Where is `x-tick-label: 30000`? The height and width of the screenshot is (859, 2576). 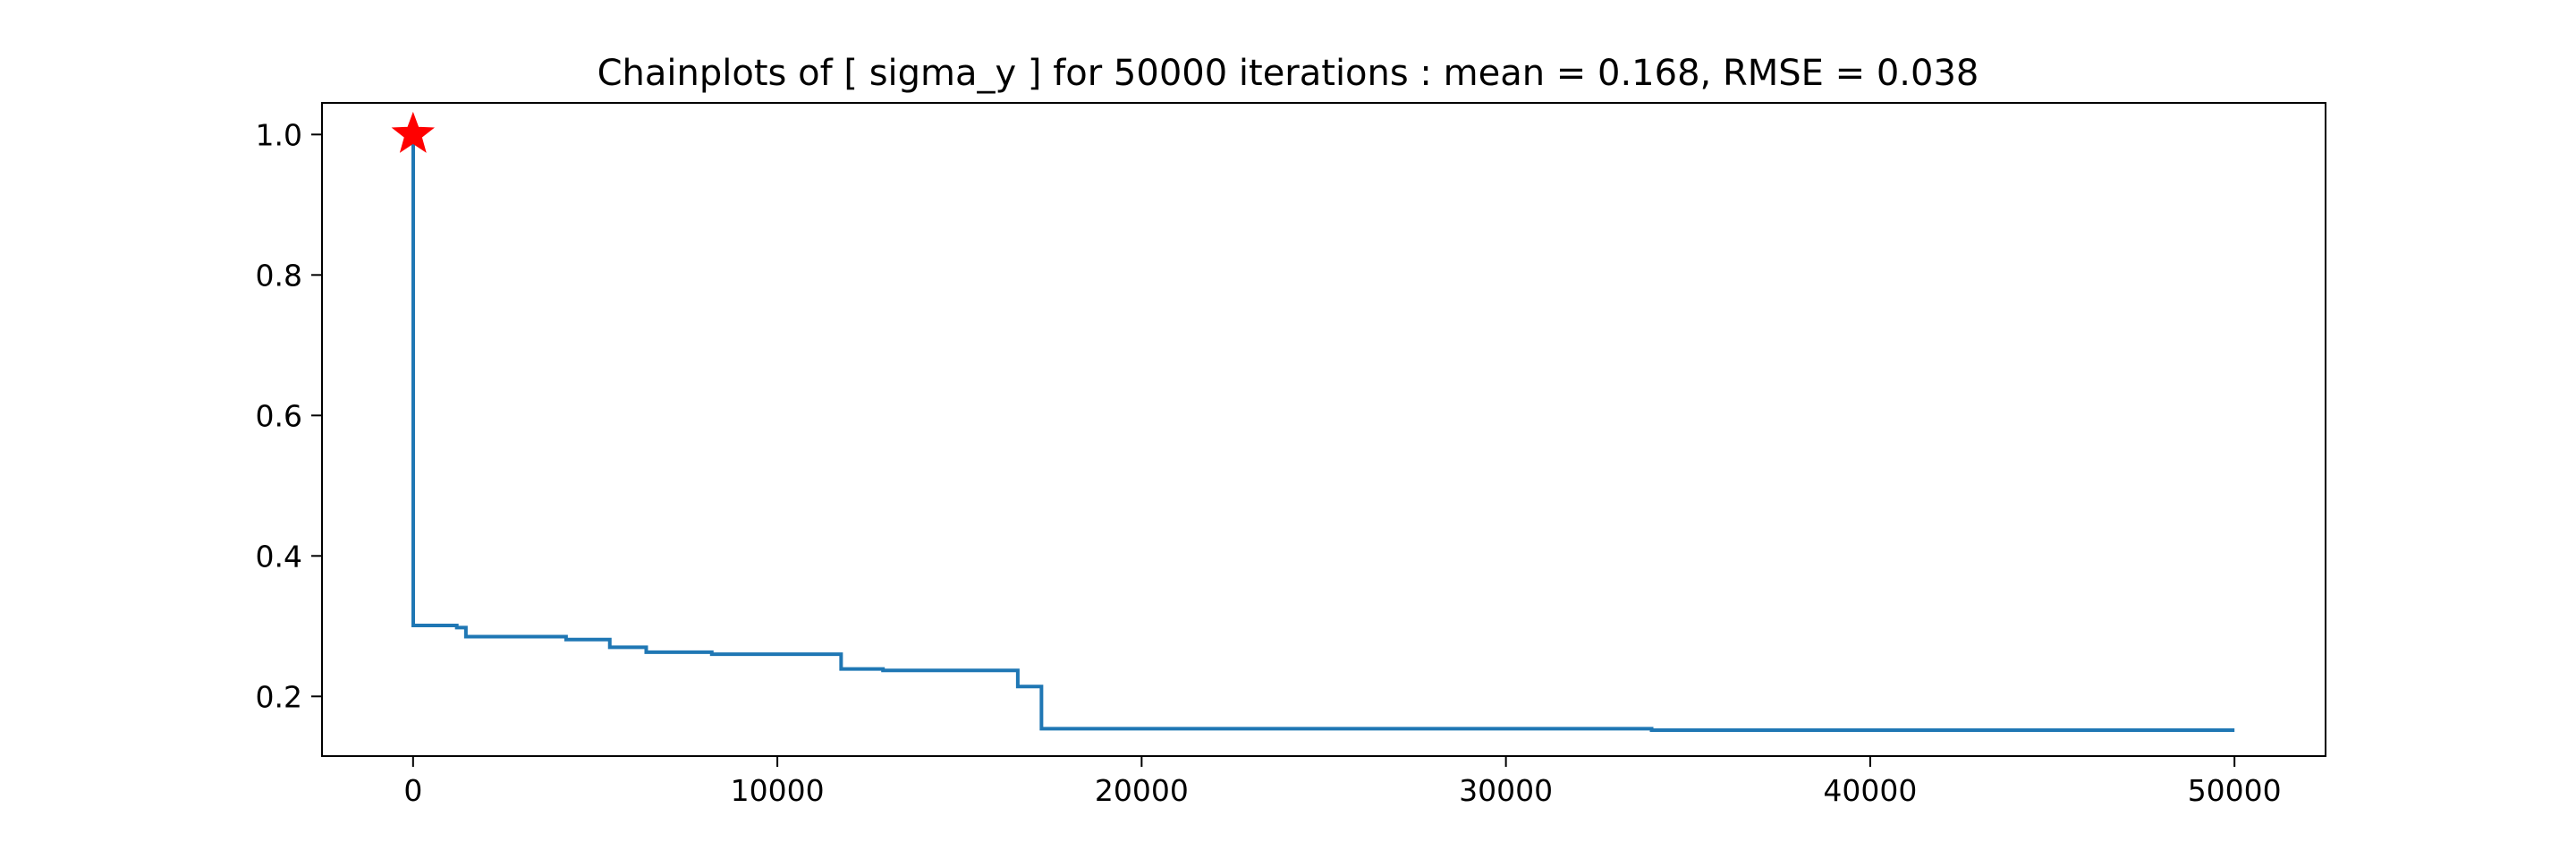
x-tick-label: 30000 is located at coordinates (1506, 790).